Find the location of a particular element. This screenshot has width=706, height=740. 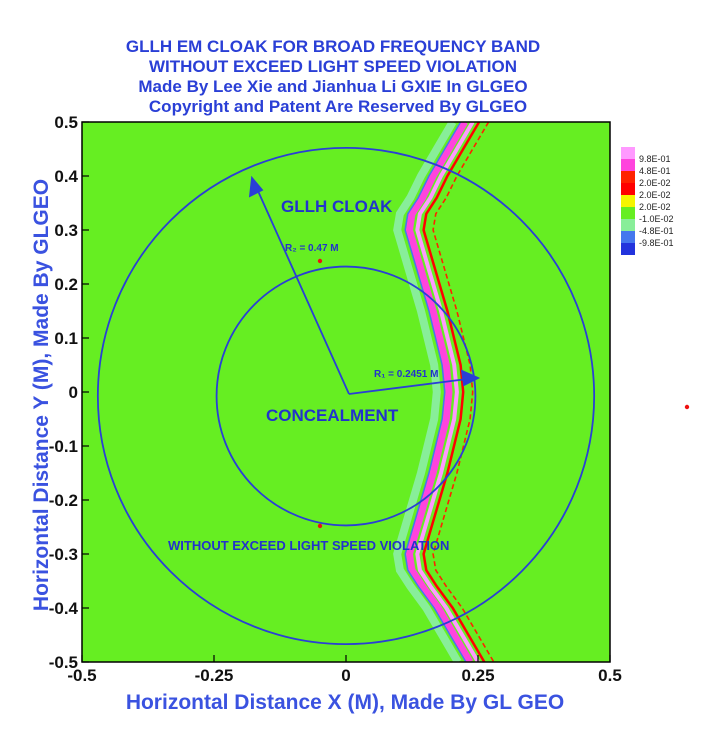

wave-band-pink is located at coordinates (447, 392).